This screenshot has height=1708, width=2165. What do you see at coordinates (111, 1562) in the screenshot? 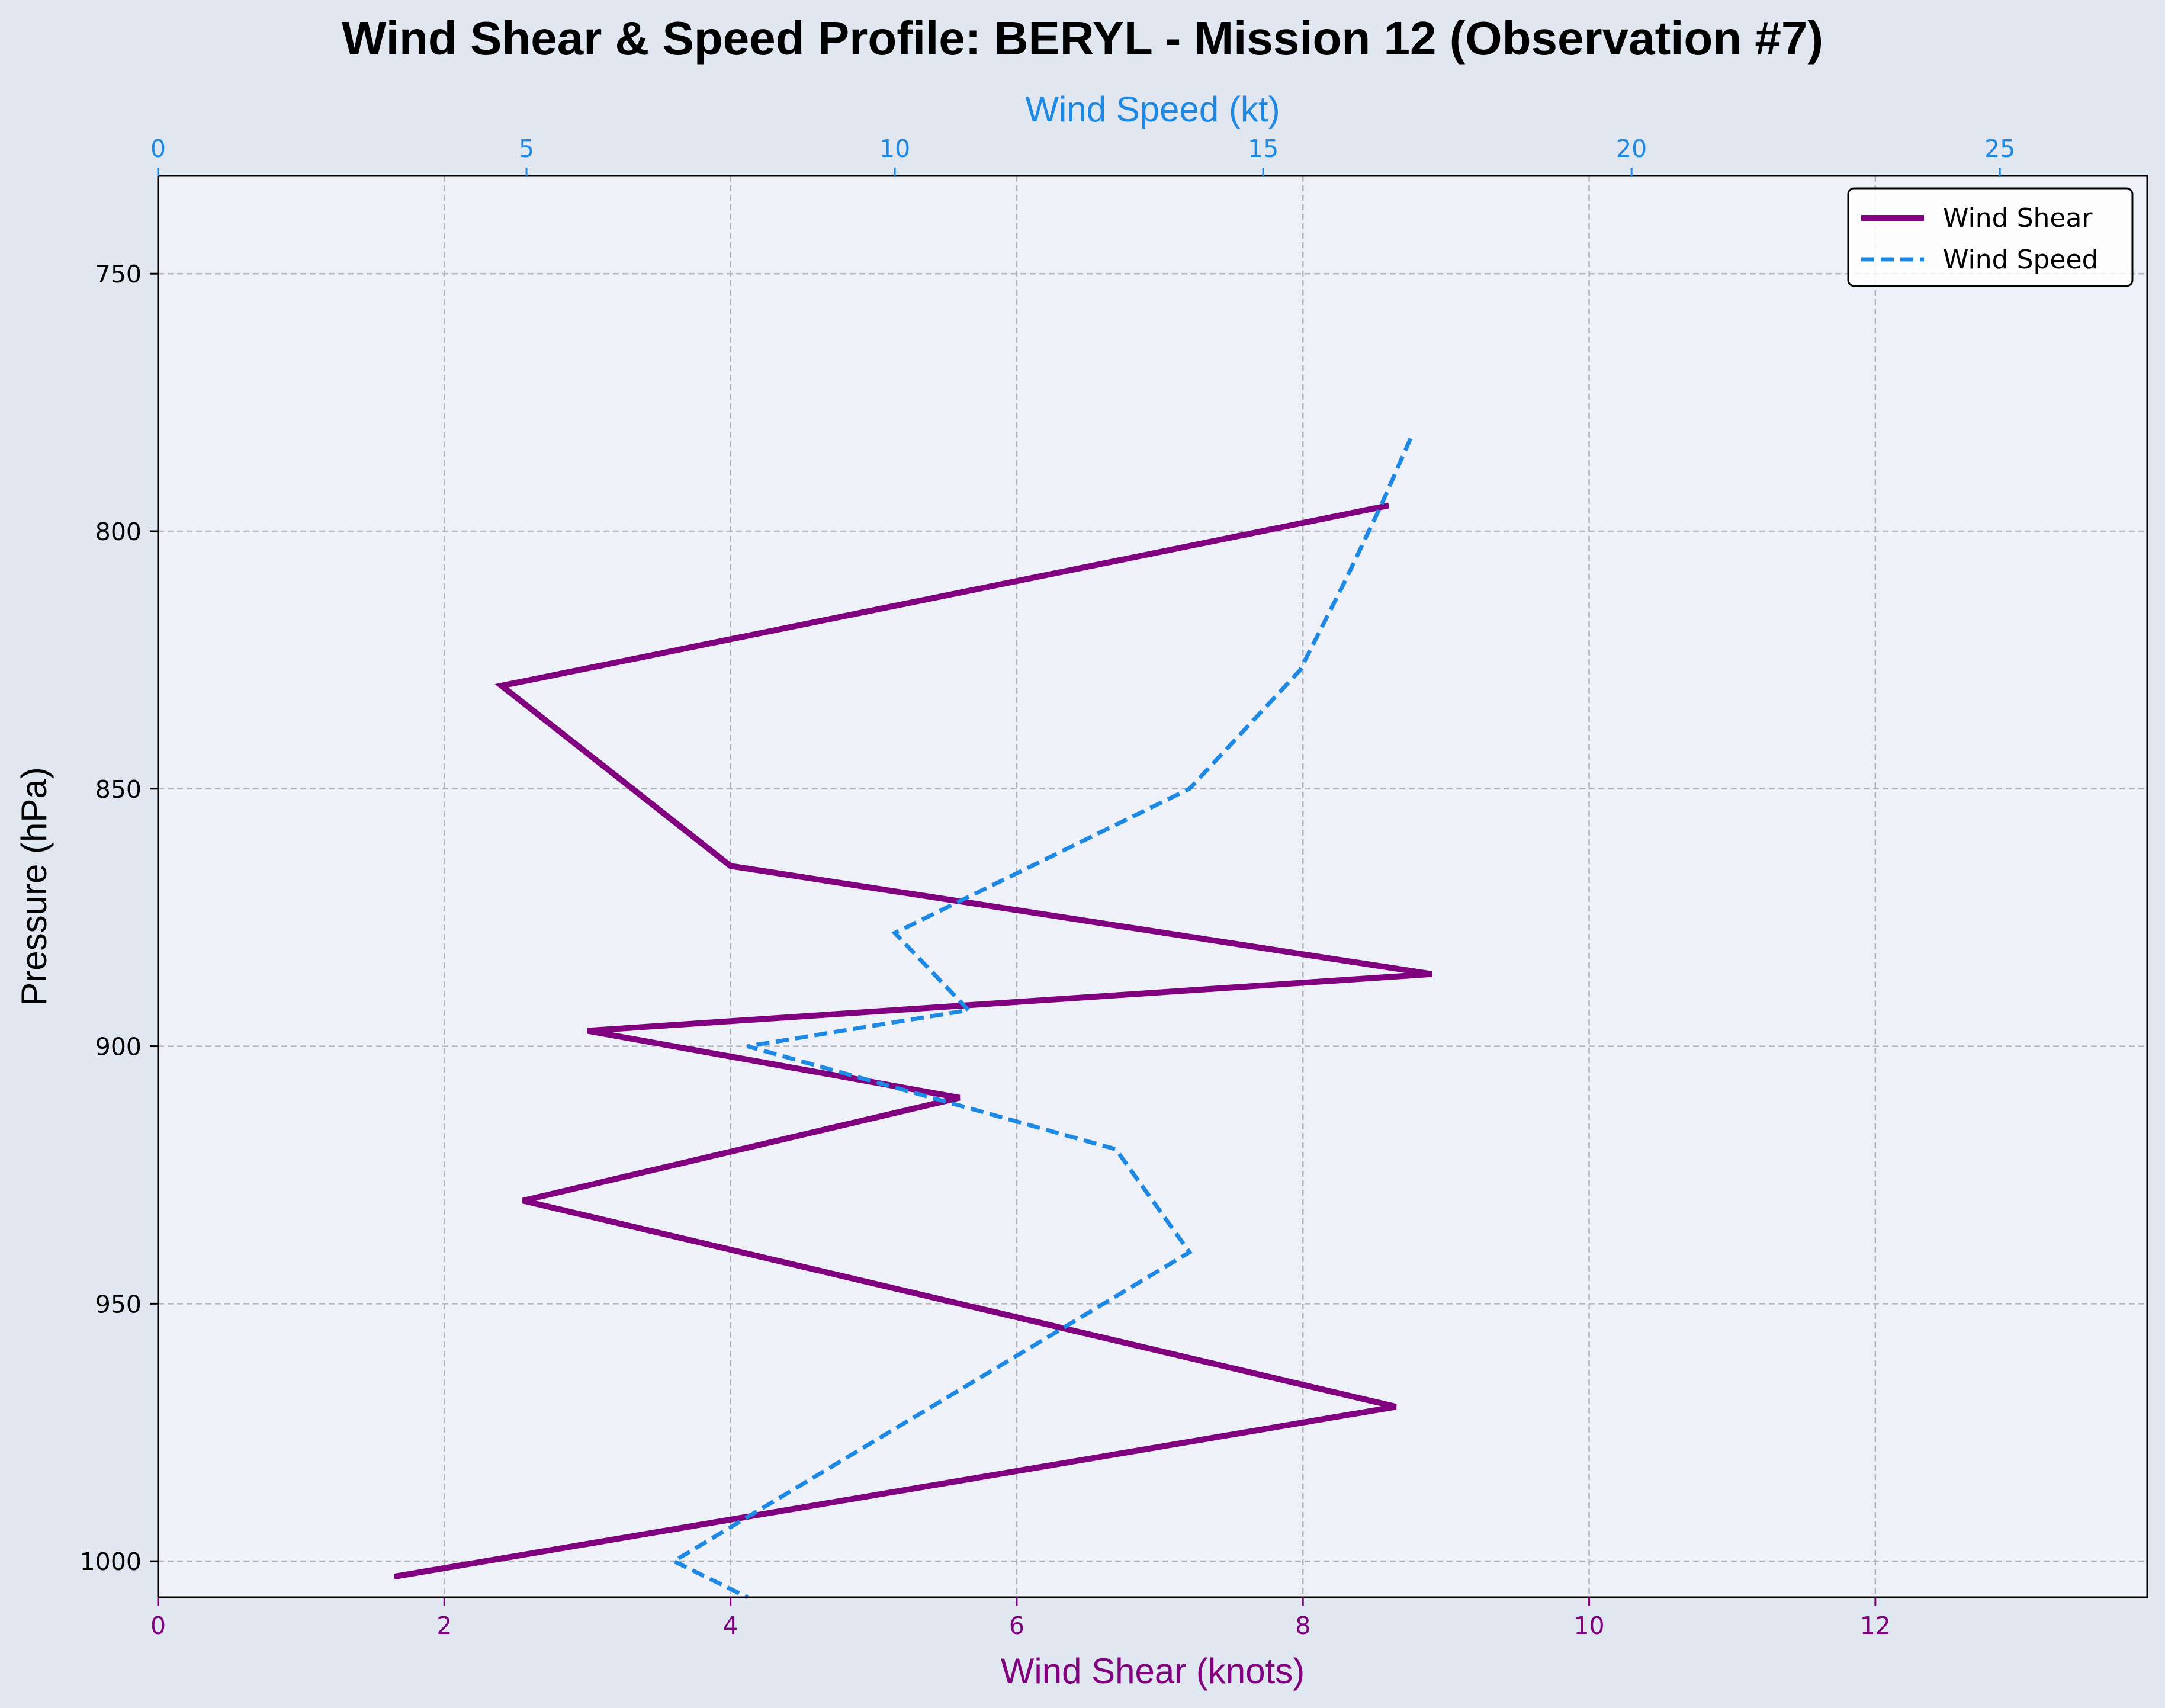
I see `y-tick-label: 1000` at bounding box center [111, 1562].